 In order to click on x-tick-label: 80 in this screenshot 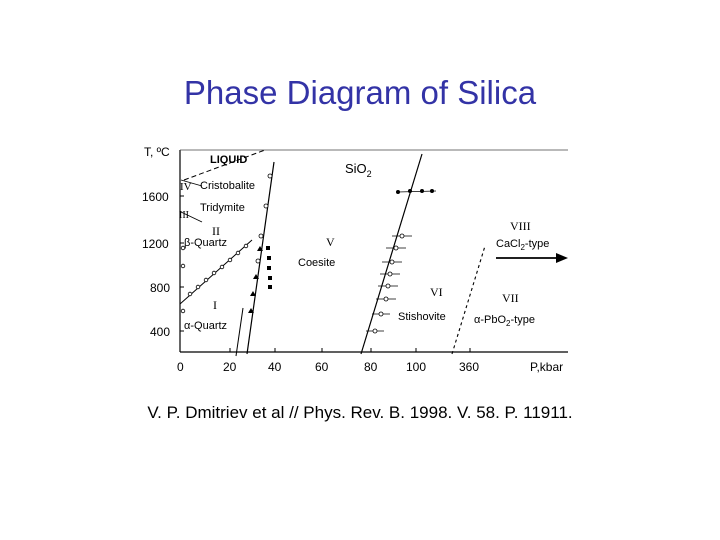, I will do `click(371, 367)`.